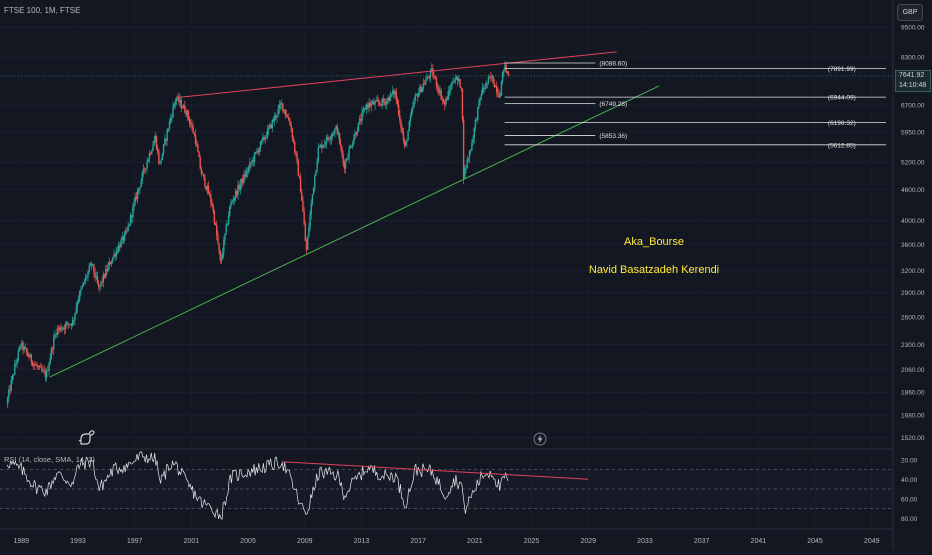 The width and height of the screenshot is (932, 555). Describe the element at coordinates (645, 541) in the screenshot. I see `time-tick-label: 2033` at that location.